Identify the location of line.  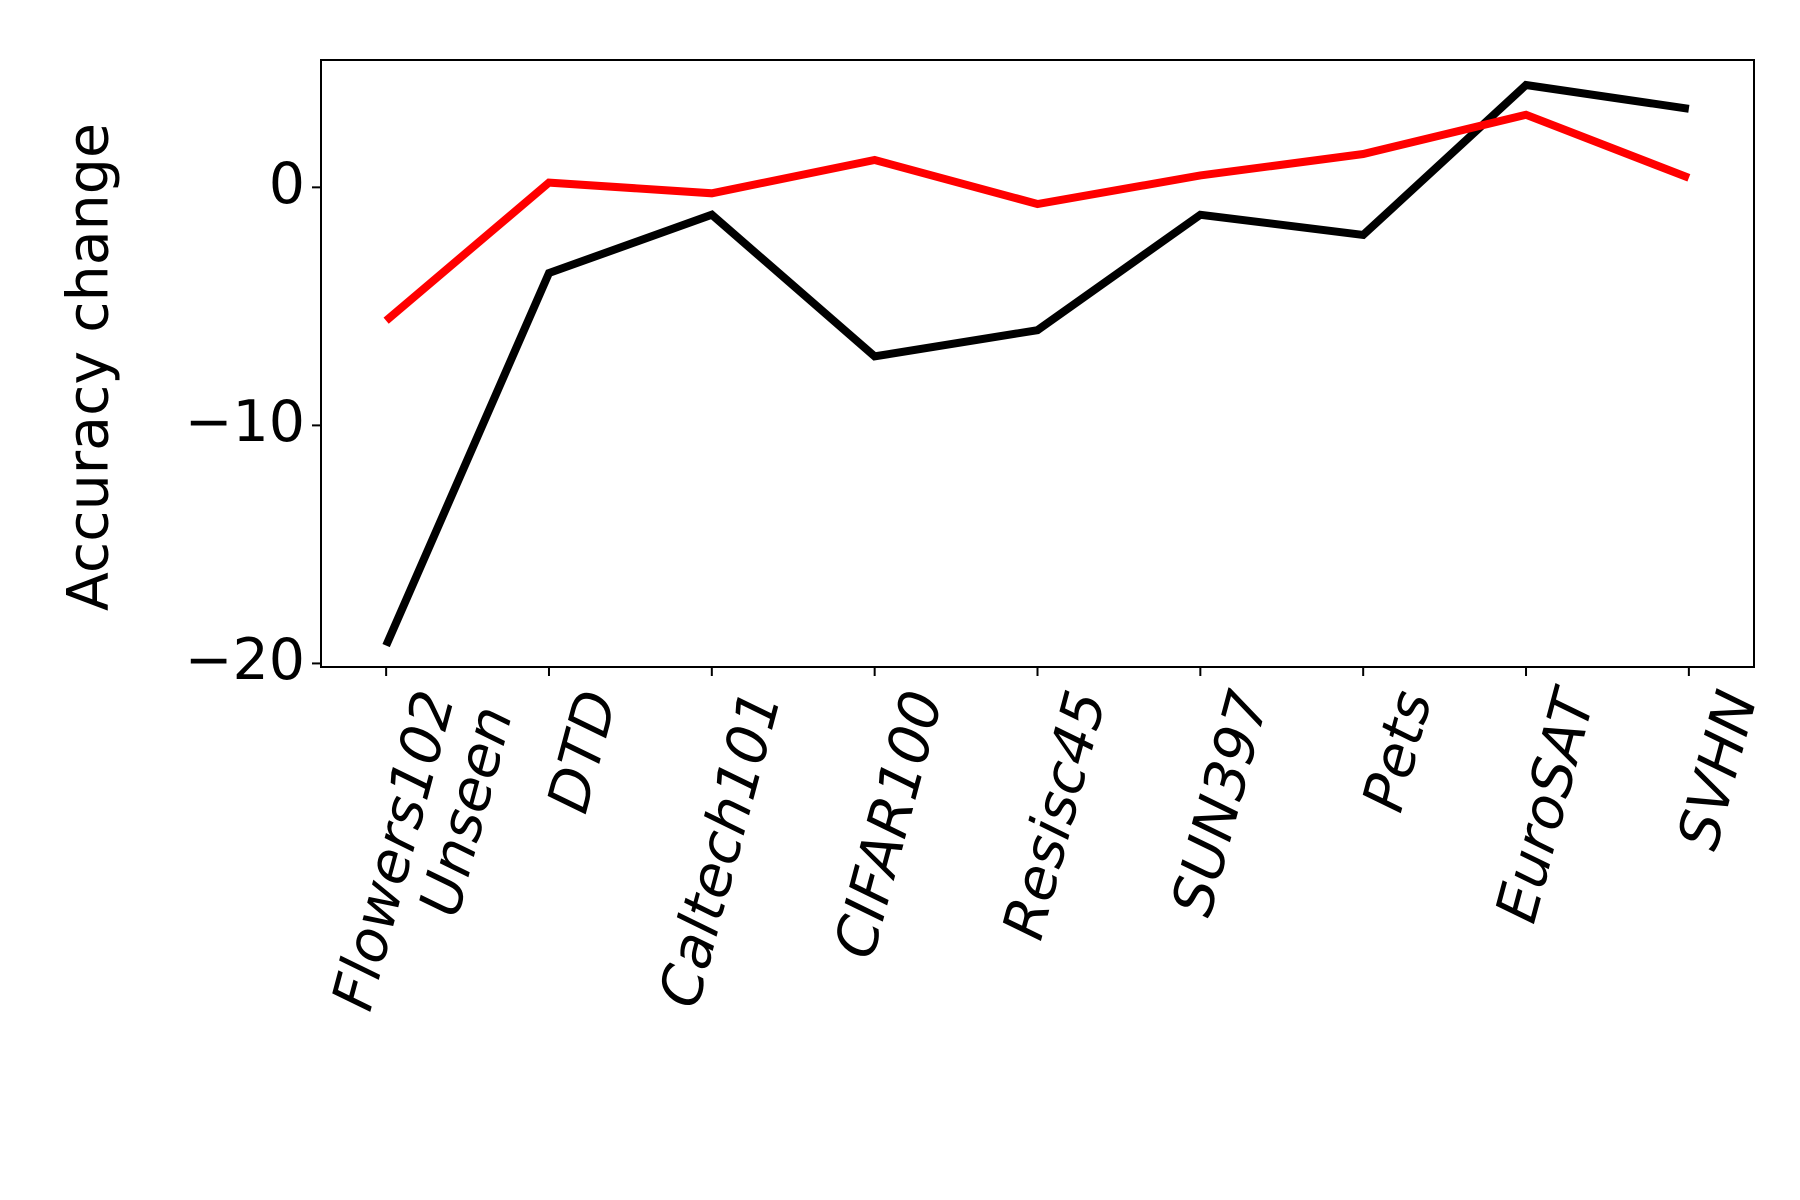
(1037, 217).